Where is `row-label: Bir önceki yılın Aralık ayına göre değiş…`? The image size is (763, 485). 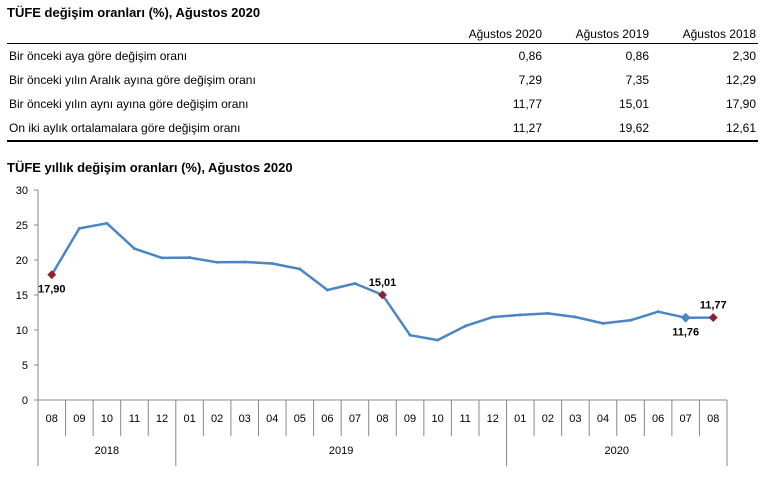 row-label: Bir önceki yılın Aralık ayına göre değiş… is located at coordinates (132, 80).